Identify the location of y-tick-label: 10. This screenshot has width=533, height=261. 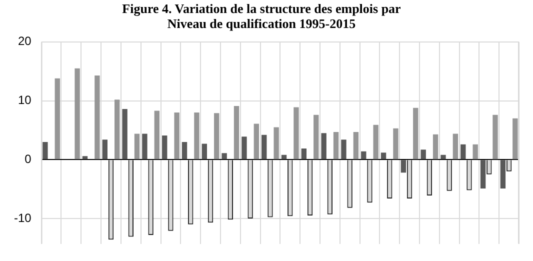
(25, 100).